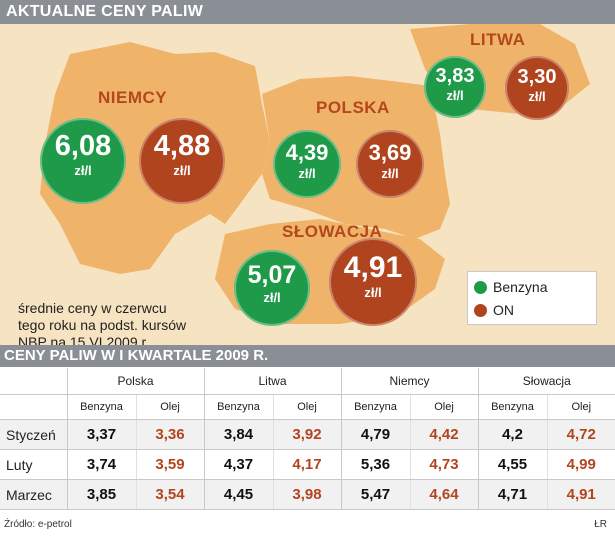  What do you see at coordinates (272, 381) in the screenshot?
I see `country-header: Litwa` at bounding box center [272, 381].